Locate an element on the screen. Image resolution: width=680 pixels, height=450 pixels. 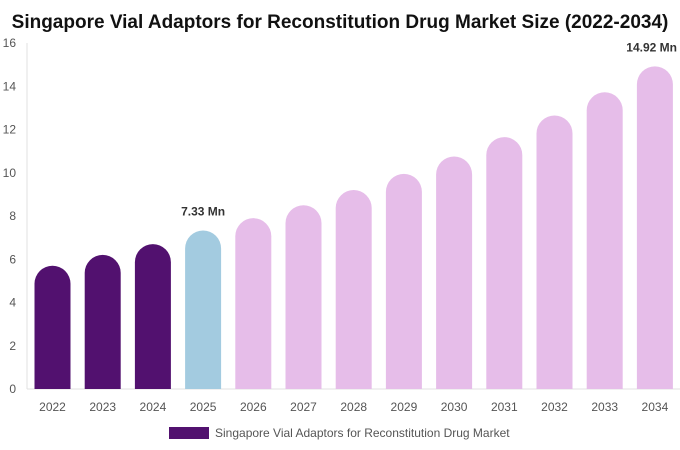
bar-2025 is located at coordinates (203, 309).